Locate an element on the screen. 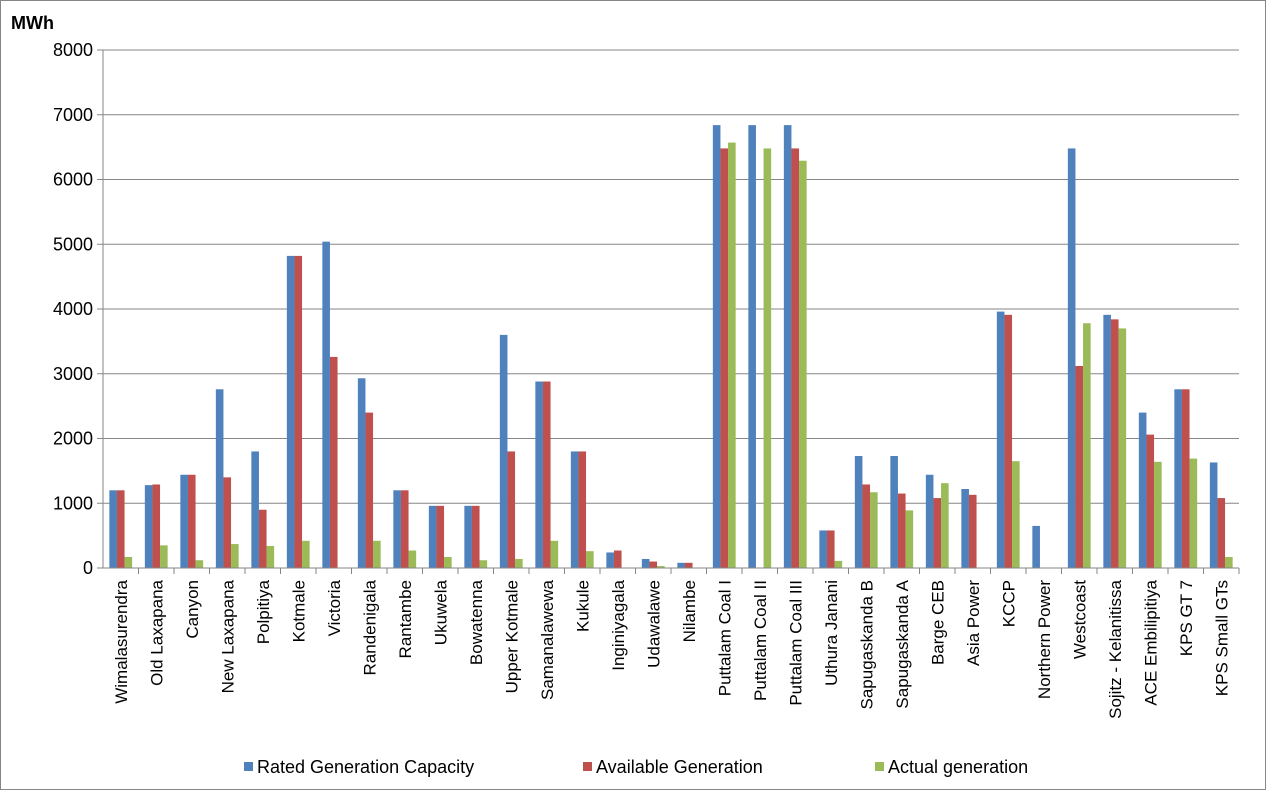 This screenshot has width=1266, height=790. x-tick-label: Northern Power is located at coordinates (1044, 639).